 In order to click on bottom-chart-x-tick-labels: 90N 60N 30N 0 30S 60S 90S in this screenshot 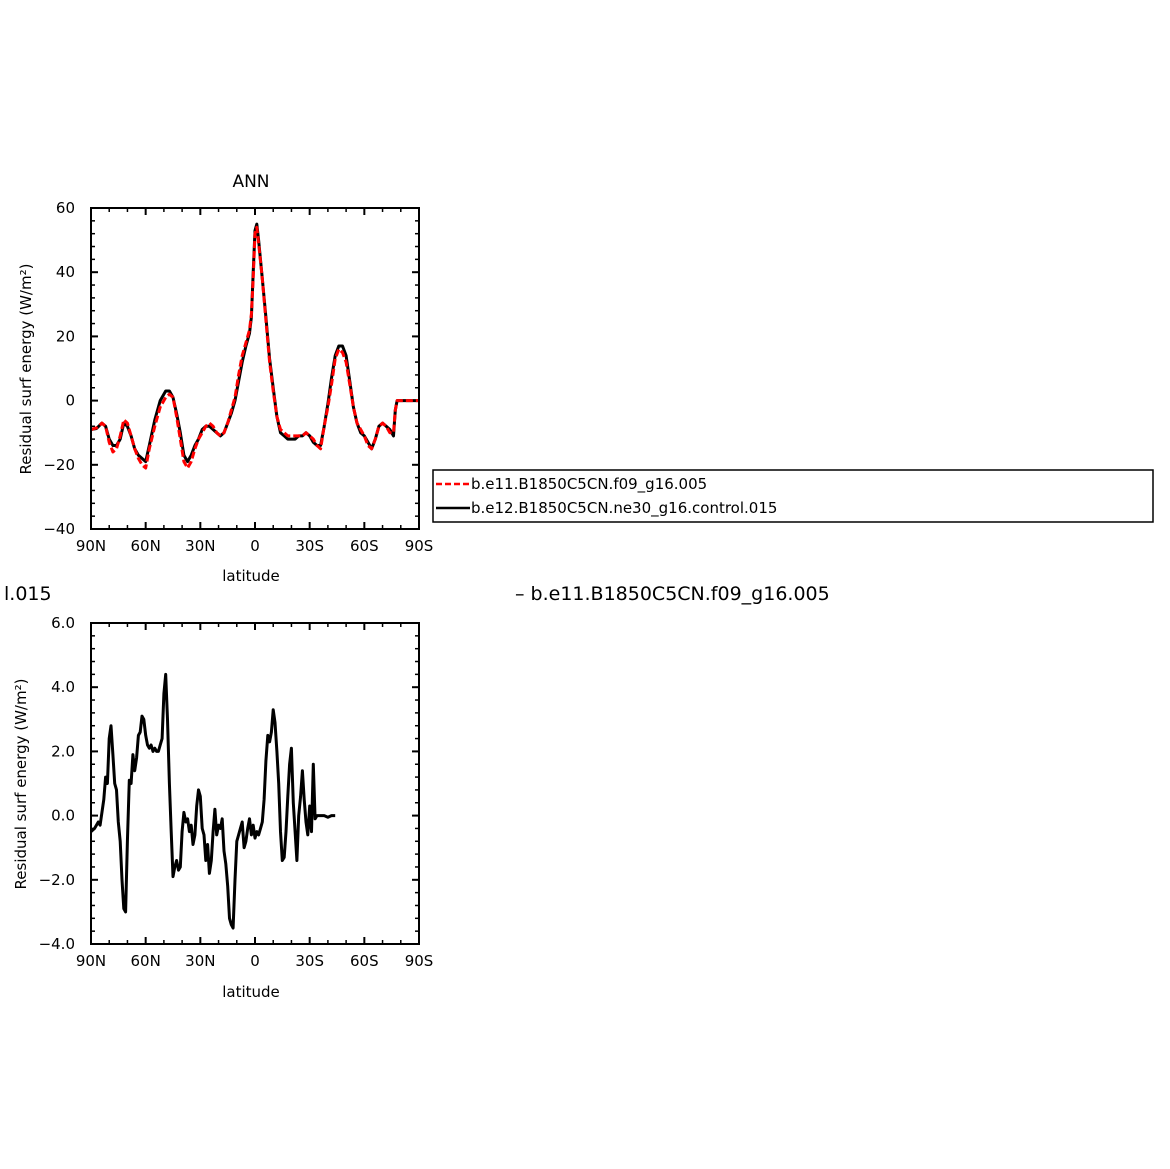, I will do `click(254, 961)`.